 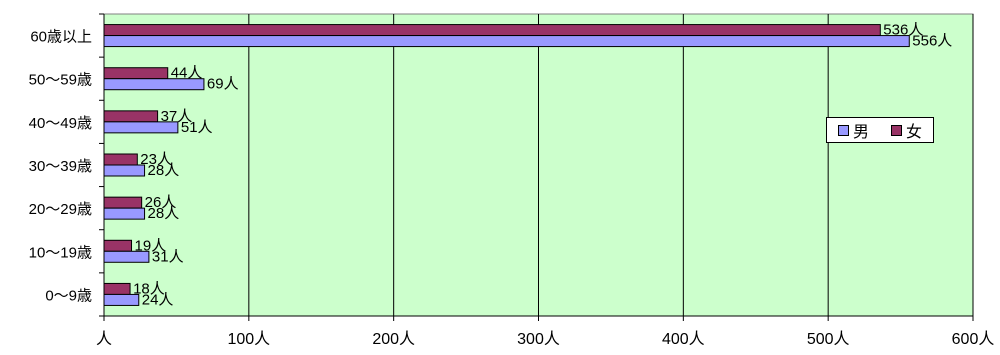 What do you see at coordinates (248, 339) in the screenshot?
I see `x-tick-label: 100人` at bounding box center [248, 339].